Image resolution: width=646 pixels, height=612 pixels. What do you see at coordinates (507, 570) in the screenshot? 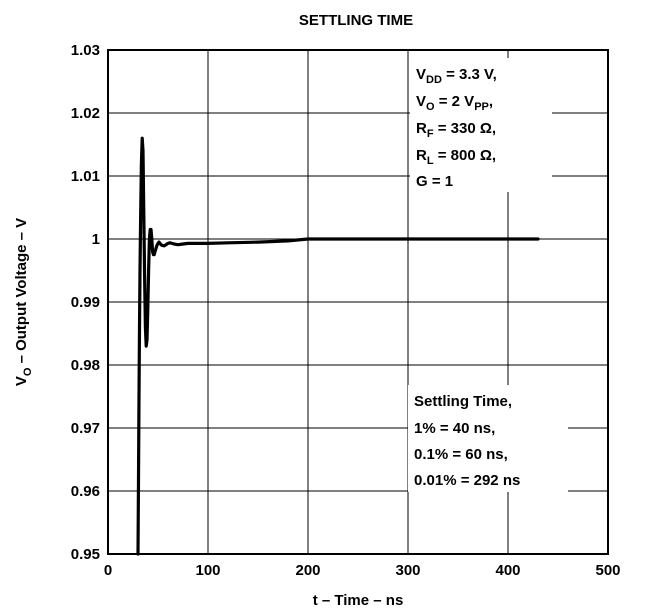
I see `x-tick-label: 400` at bounding box center [507, 570].